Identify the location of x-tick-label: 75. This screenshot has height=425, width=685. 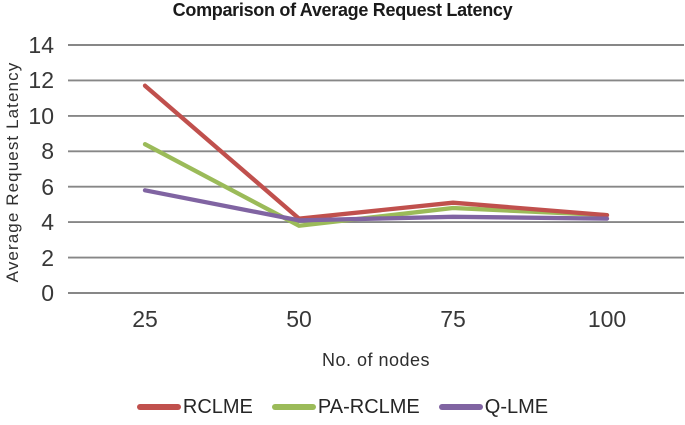
(453, 319).